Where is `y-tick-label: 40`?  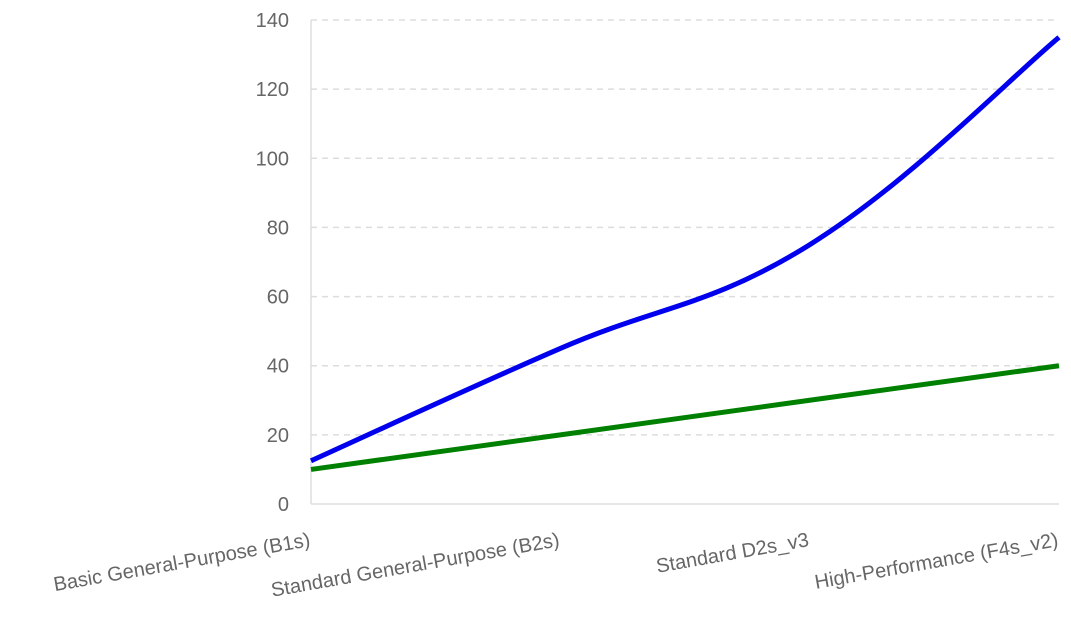 y-tick-label: 40 is located at coordinates (278, 367).